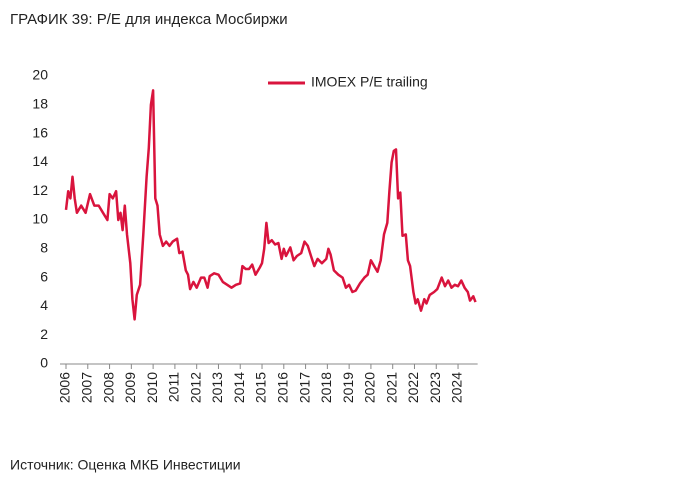  What do you see at coordinates (40, 161) in the screenshot?
I see `y-tick-label: 14` at bounding box center [40, 161].